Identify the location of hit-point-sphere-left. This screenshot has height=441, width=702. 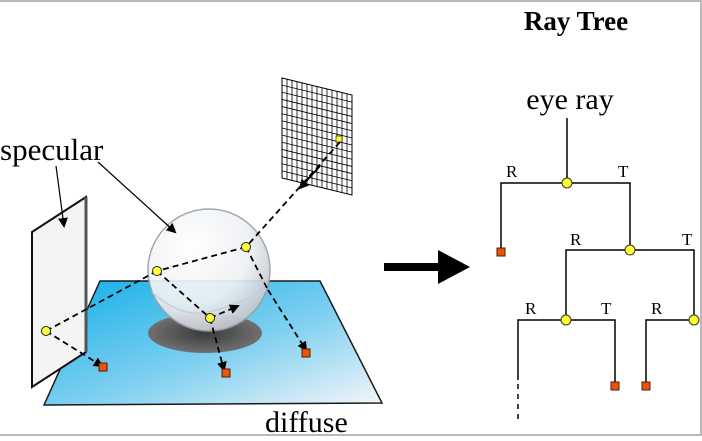
(157, 271).